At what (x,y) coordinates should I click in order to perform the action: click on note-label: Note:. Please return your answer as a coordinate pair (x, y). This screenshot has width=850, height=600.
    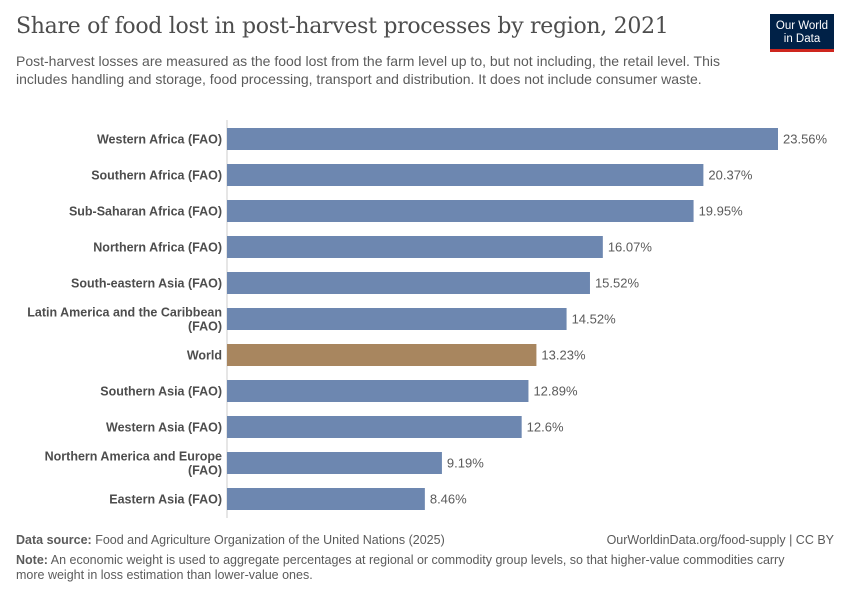
    Looking at the image, I should click on (32, 560).